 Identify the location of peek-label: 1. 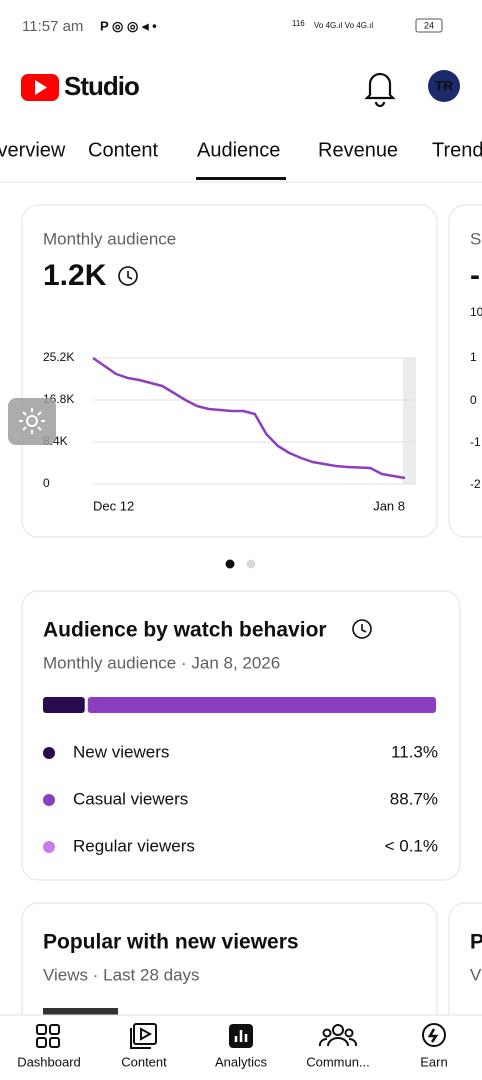
(473, 357).